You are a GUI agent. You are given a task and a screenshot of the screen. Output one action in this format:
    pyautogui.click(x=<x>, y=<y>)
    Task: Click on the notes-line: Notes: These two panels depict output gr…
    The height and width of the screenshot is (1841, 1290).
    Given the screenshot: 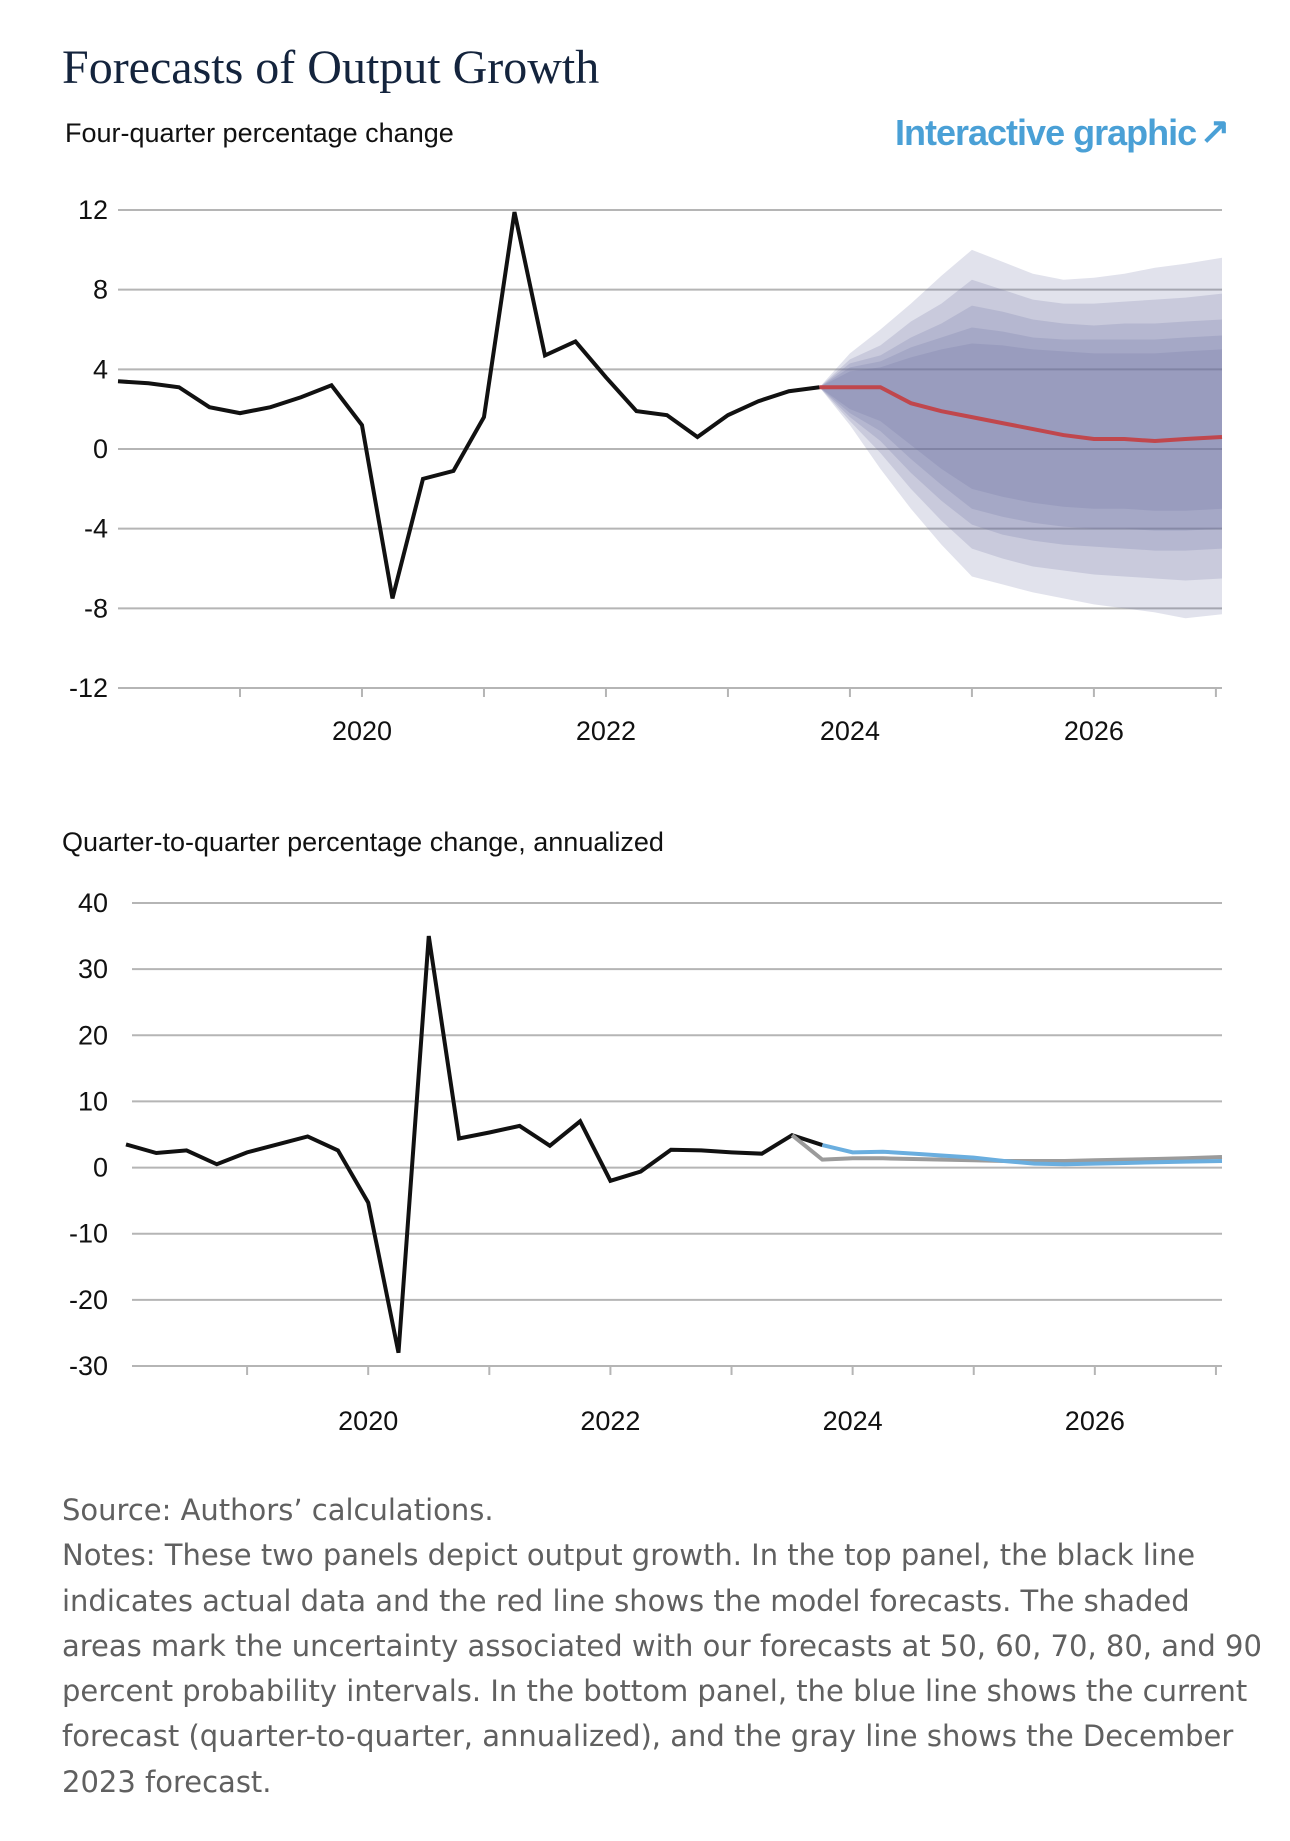 What is the action you would take?
    pyautogui.click(x=629, y=1555)
    